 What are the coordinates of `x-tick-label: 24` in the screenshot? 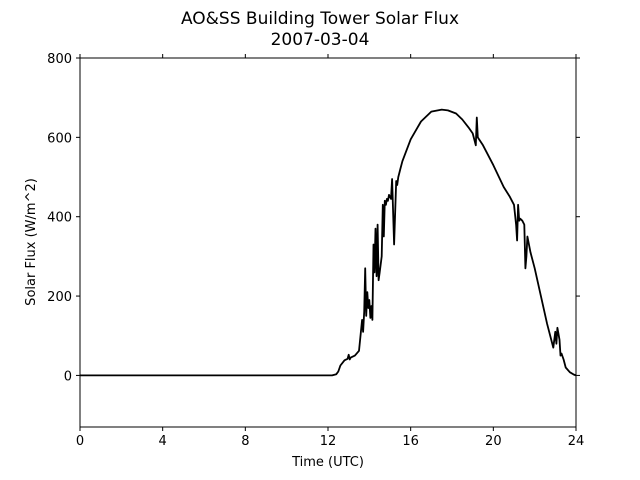 It's located at (576, 441).